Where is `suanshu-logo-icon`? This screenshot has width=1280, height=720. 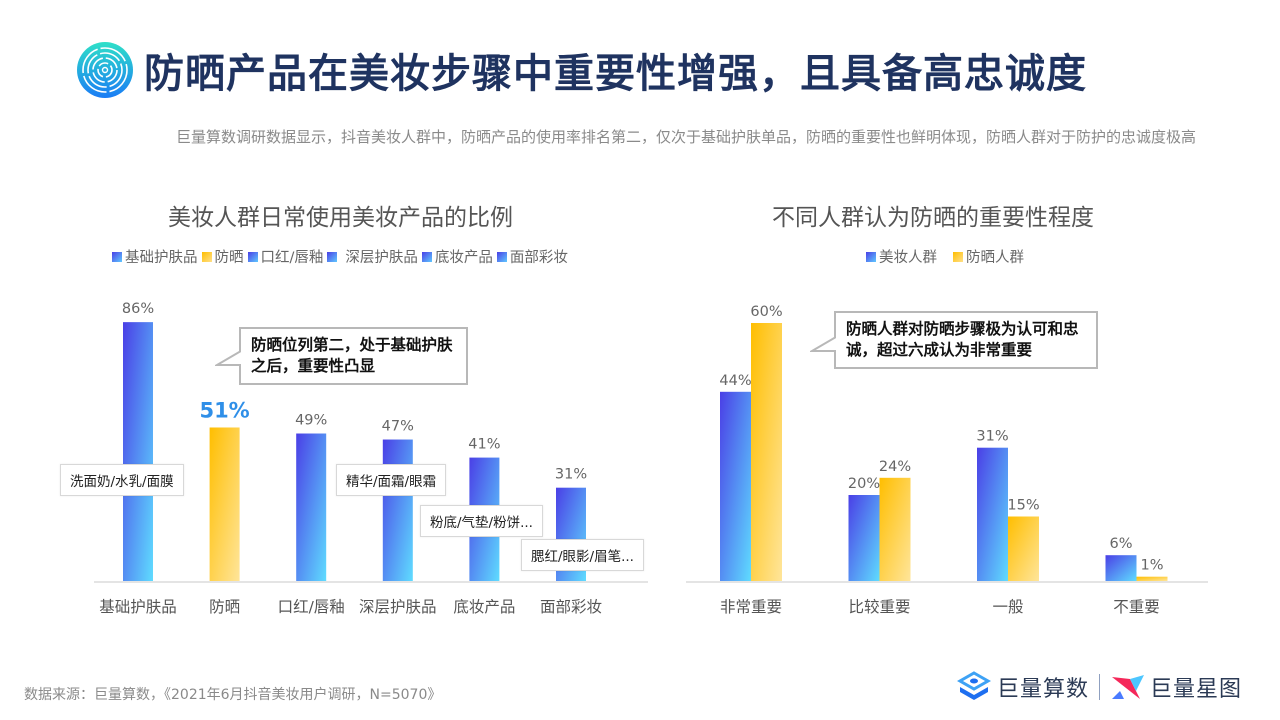
suanshu-logo-icon is located at coordinates (973, 685).